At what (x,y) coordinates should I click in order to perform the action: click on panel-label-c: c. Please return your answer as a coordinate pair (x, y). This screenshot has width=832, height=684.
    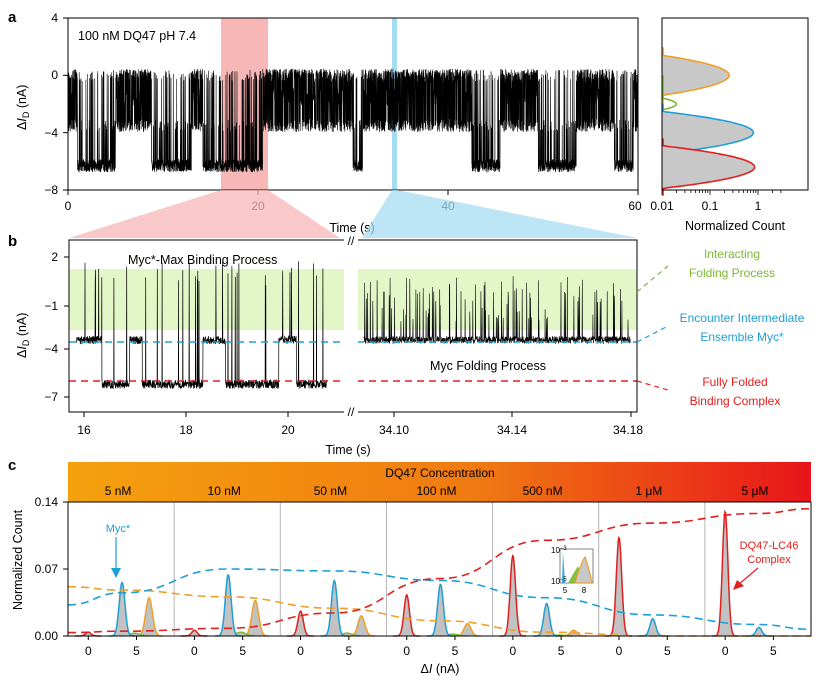
    Looking at the image, I should click on (12, 465).